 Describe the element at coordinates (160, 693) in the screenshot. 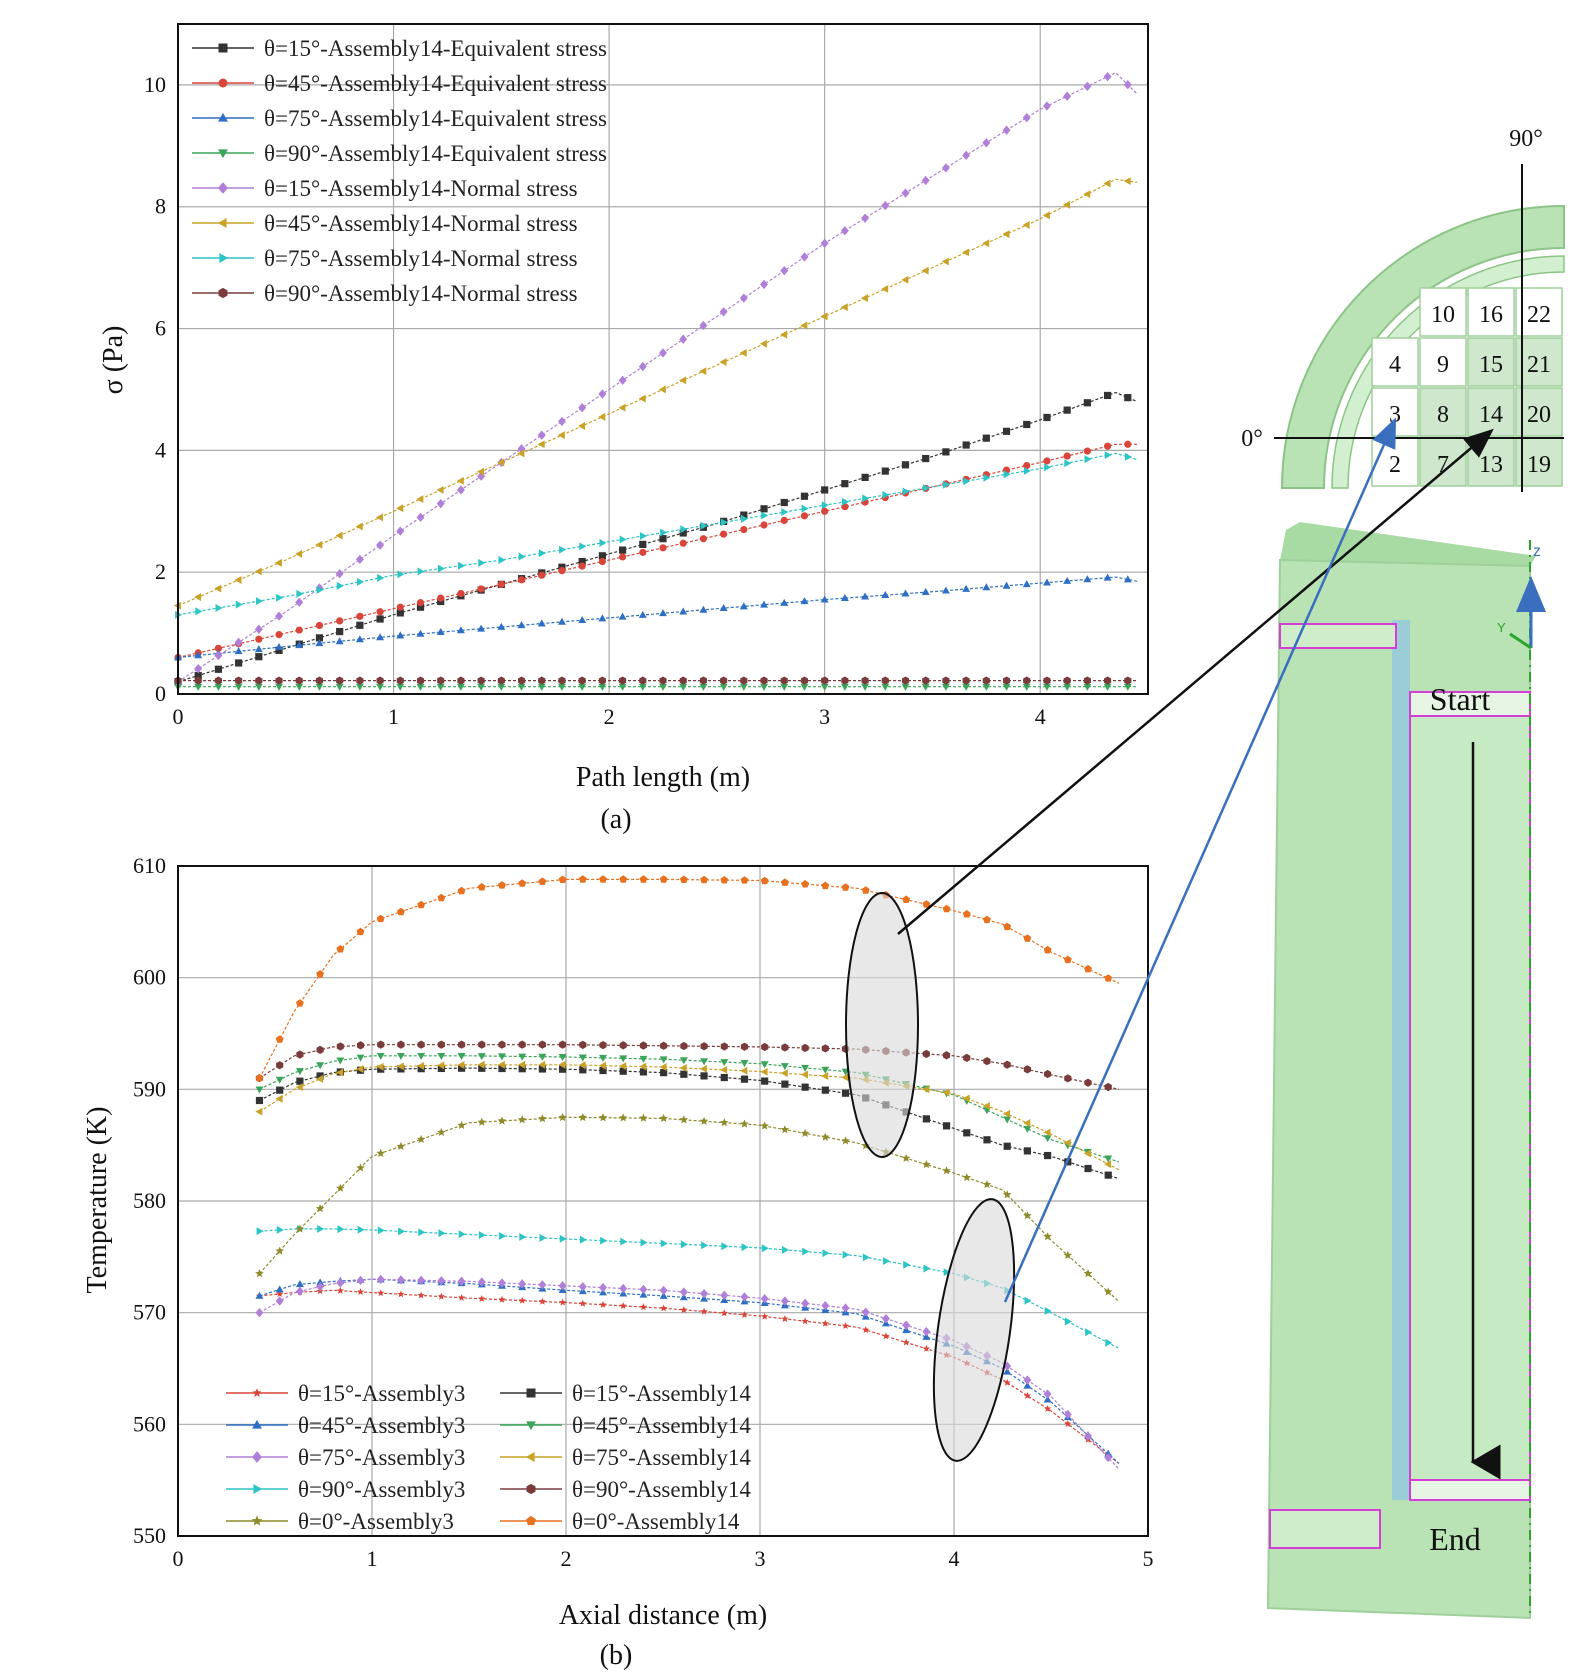

I see `panel-a-ytick-label: 0` at that location.